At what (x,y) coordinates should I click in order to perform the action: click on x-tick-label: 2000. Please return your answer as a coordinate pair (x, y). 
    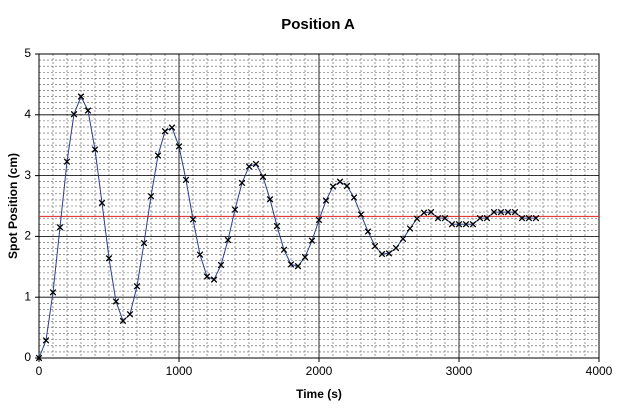
    Looking at the image, I should click on (319, 371).